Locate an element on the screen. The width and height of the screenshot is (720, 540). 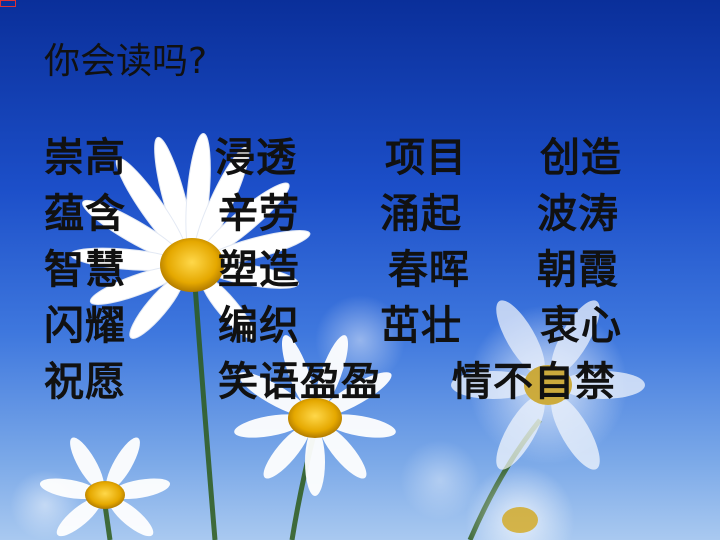
word-bianzhi: 编织 is located at coordinates (259, 326).